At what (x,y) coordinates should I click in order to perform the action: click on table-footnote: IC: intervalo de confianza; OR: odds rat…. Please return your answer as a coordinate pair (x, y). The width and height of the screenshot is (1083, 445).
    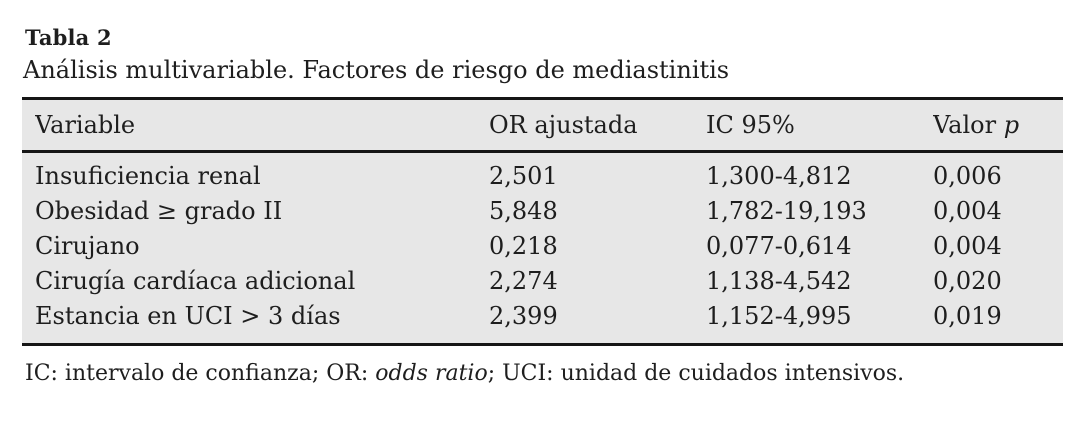
    Looking at the image, I should click on (554, 374).